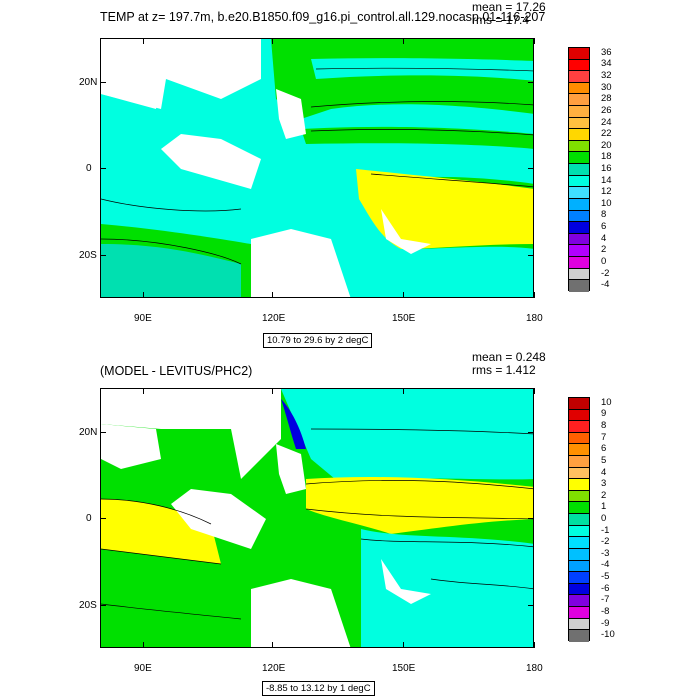 The image size is (700, 700). Describe the element at coordinates (417, 137) in the screenshot. I see `top-field-green-eq` at that location.